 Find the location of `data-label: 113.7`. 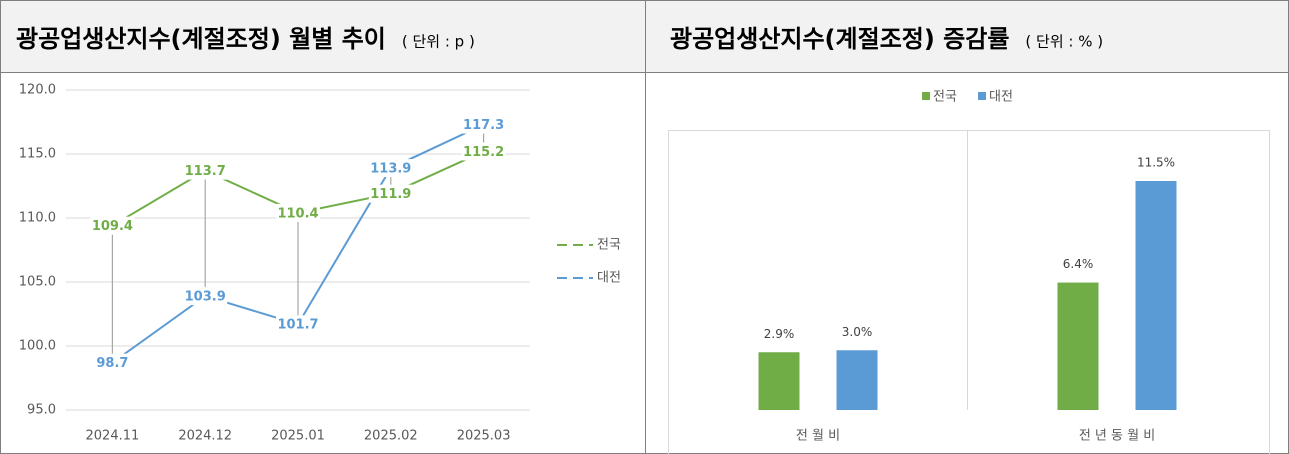

data-label: 113.7 is located at coordinates (205, 171).